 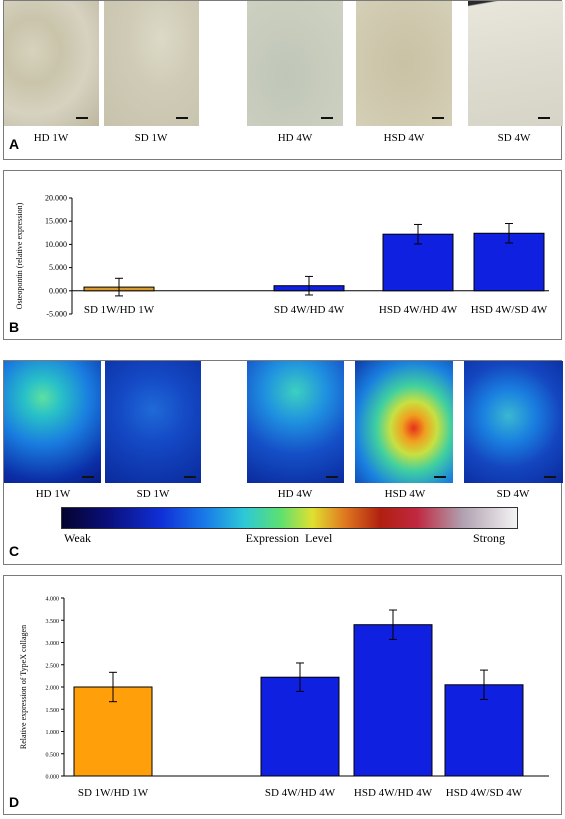 I want to click on y-tick-label: 5.000, so click(x=58, y=267).